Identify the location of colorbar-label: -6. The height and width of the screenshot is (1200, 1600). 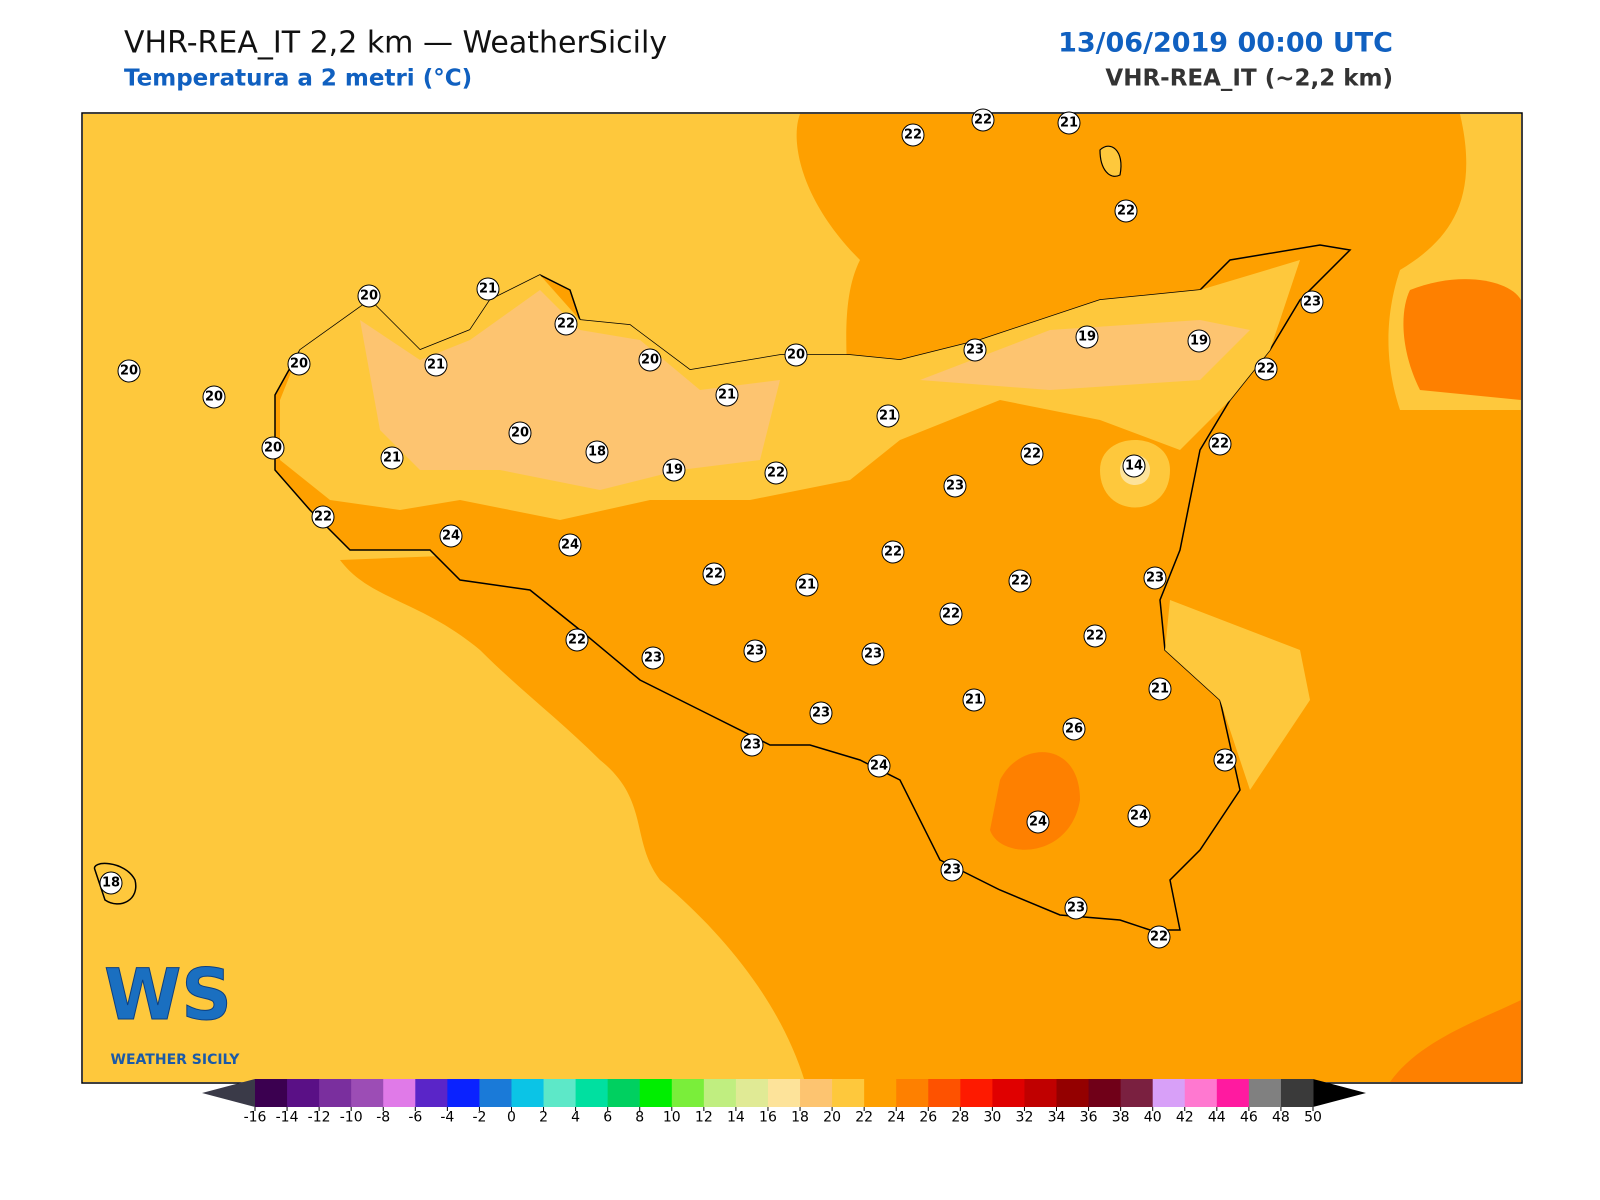
(415, 1118).